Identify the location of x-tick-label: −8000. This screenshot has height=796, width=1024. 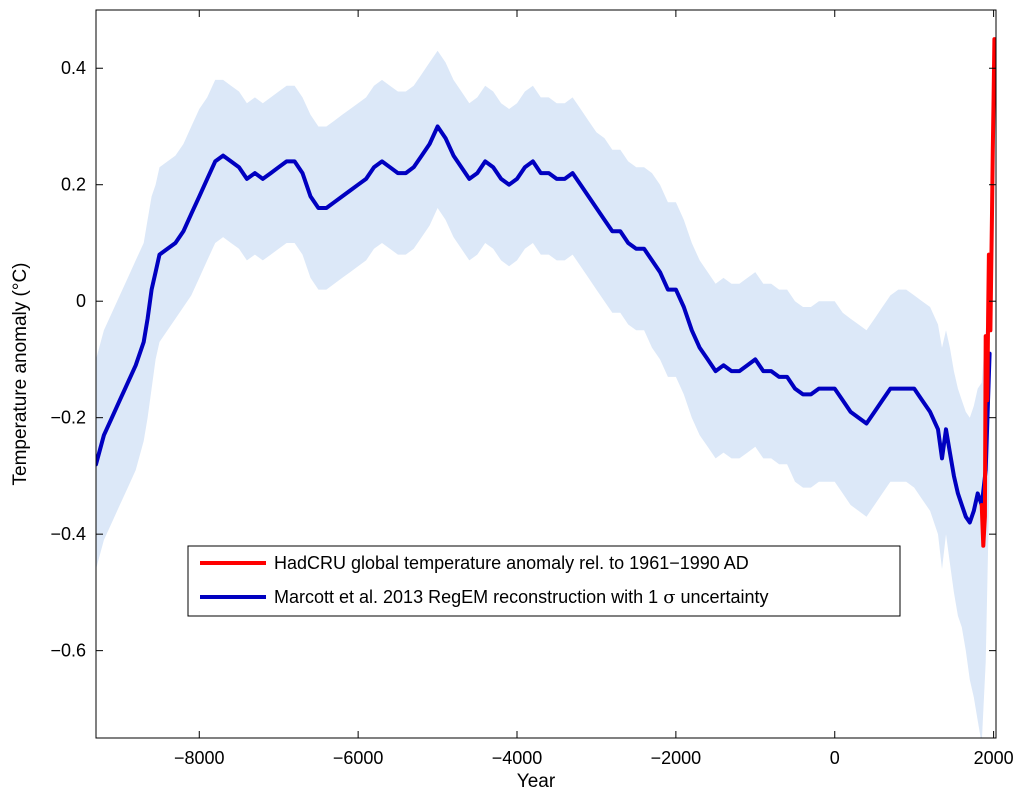
(199, 758).